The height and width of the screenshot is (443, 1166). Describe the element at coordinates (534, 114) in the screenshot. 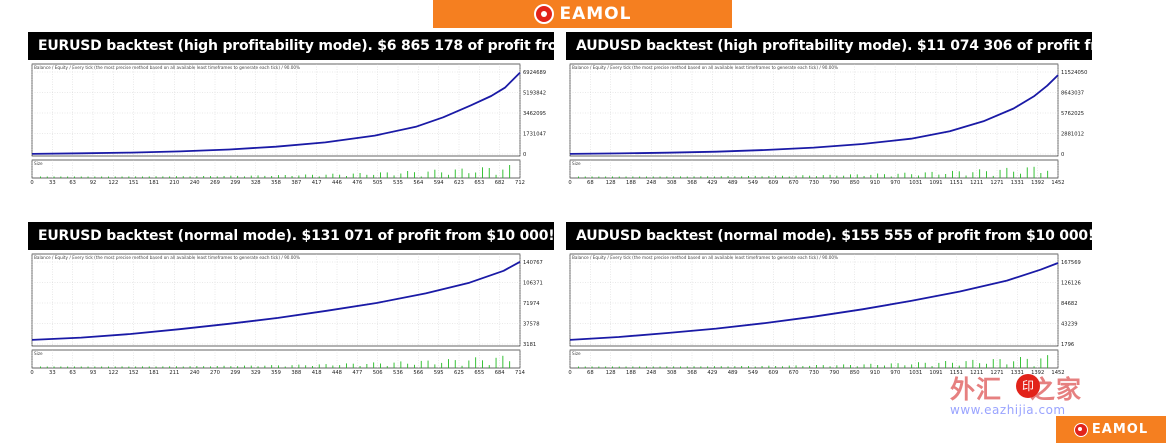

I see `y-tick-label: 3462095` at that location.